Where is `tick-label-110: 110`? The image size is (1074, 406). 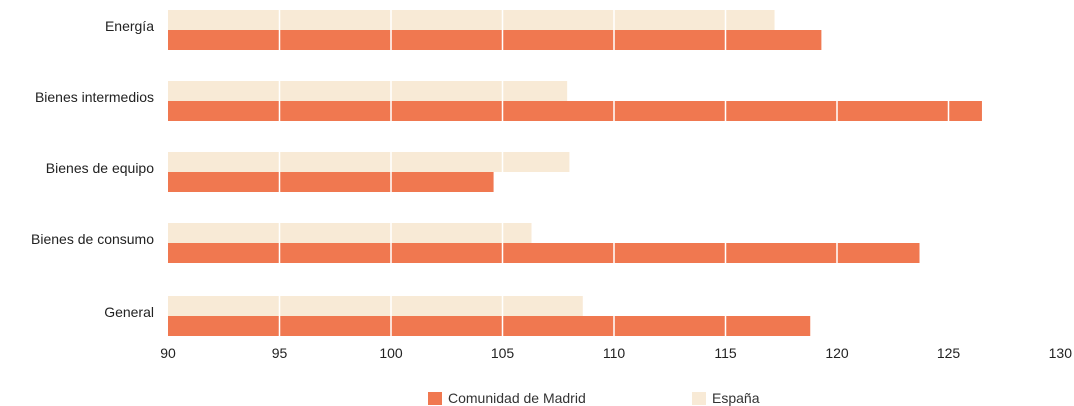
tick-label-110: 110 is located at coordinates (614, 353).